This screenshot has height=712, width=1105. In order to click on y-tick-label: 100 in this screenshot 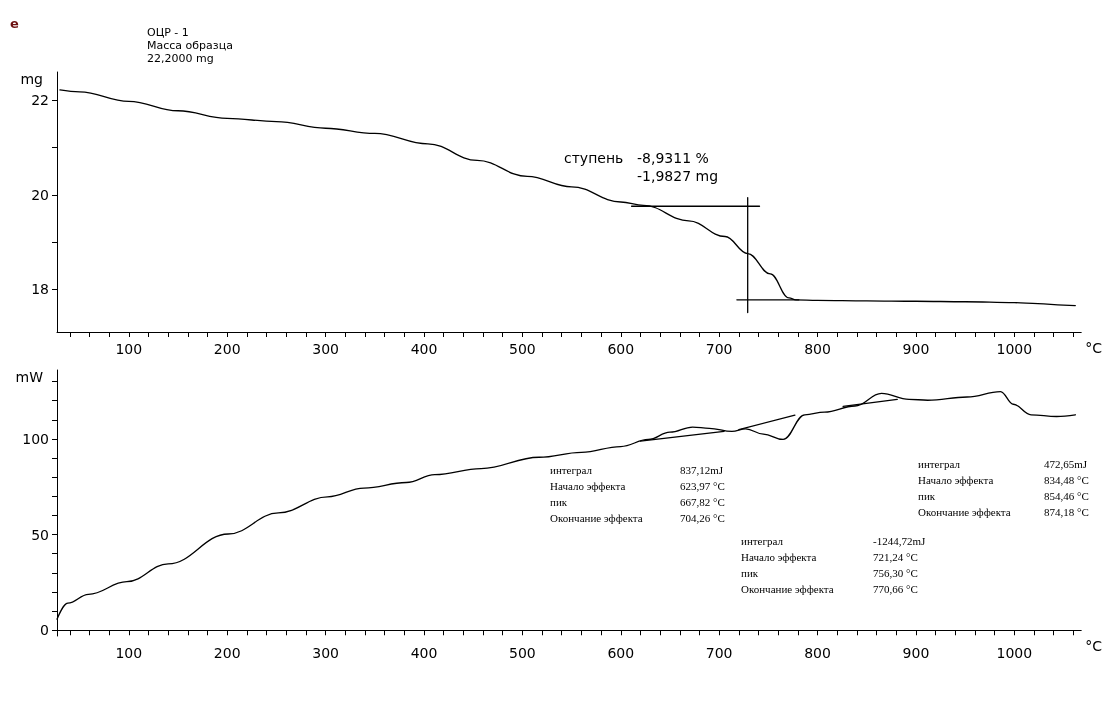, I will do `click(35, 438)`.